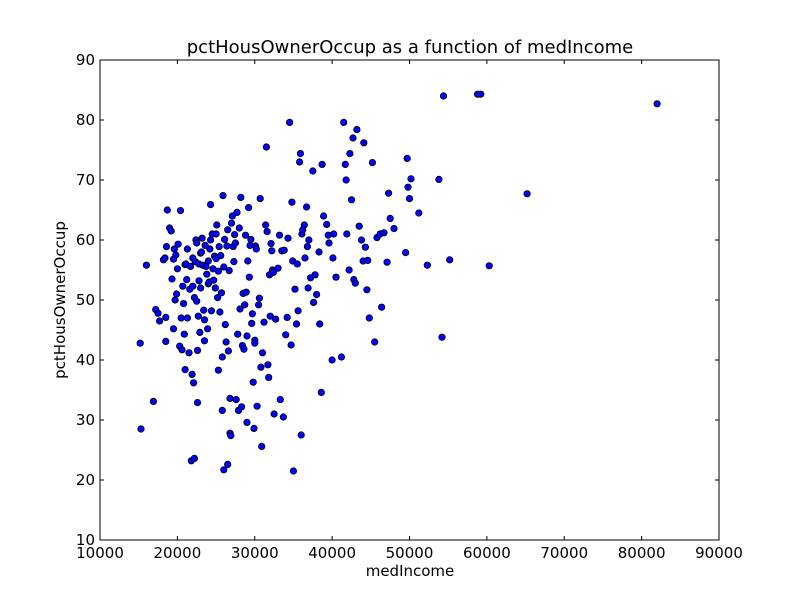  Describe the element at coordinates (85, 360) in the screenshot. I see `y-tick-label: 40` at that location.